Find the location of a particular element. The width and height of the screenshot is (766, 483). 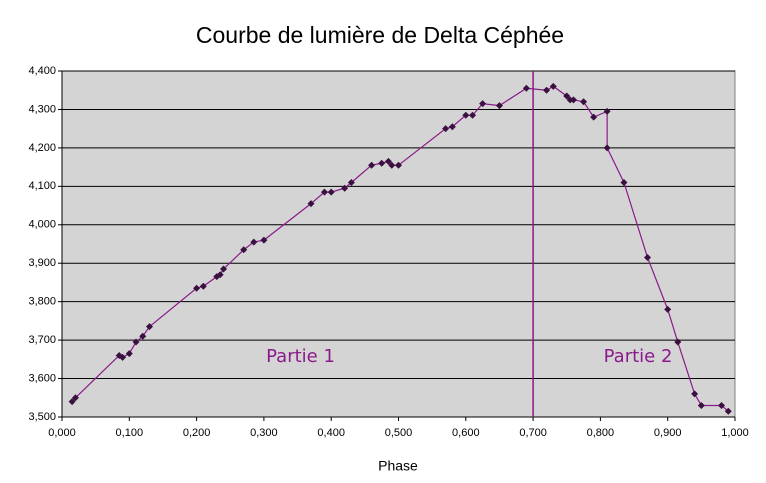

y-tick-label: 4,000 is located at coordinates (42, 225).